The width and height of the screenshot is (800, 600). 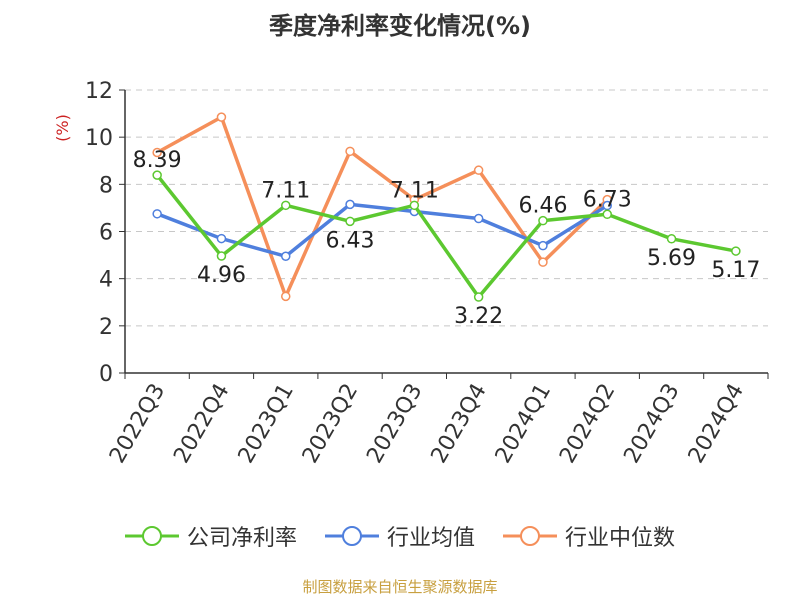 What do you see at coordinates (62, 128) in the screenshot?
I see `y-axis-label: (%)` at bounding box center [62, 128].